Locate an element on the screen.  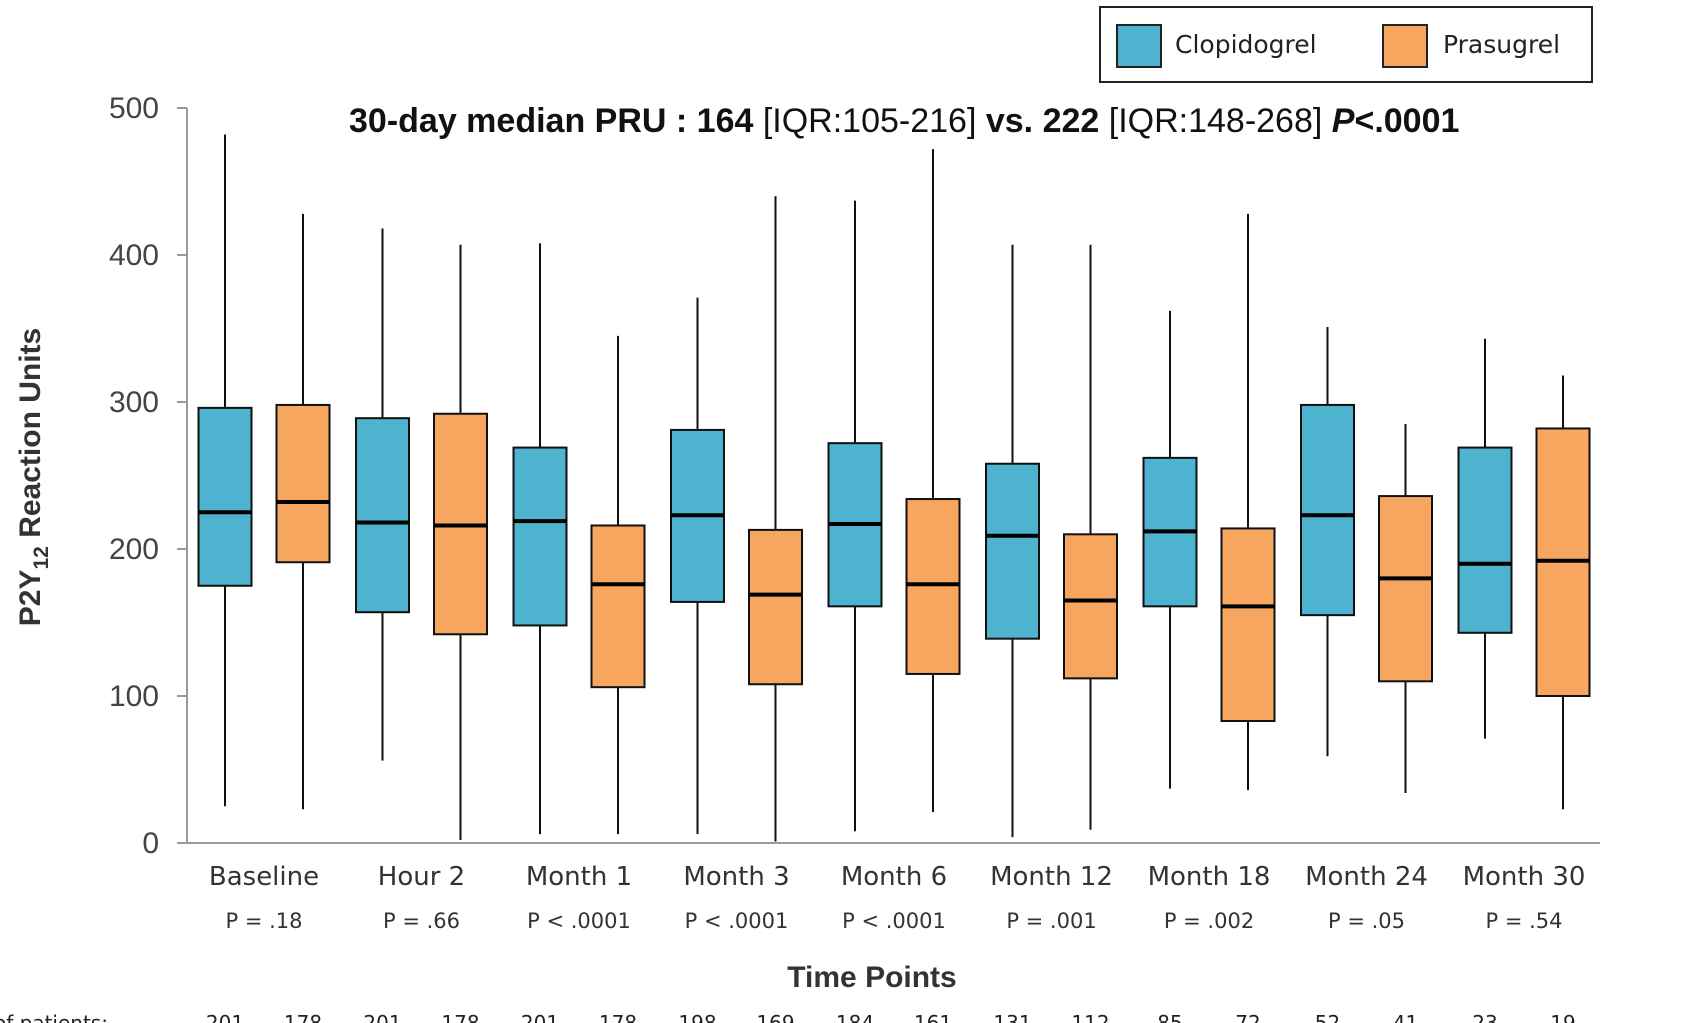
annotation-part: [IQR:148-268] is located at coordinates (1215, 121).